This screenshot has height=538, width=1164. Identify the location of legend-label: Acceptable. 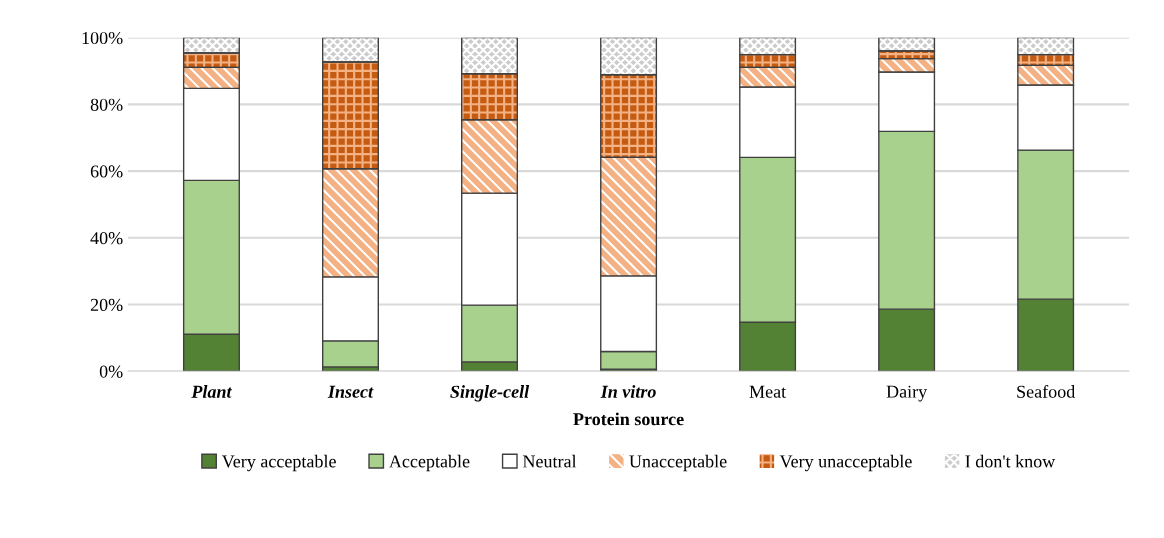
(429, 463).